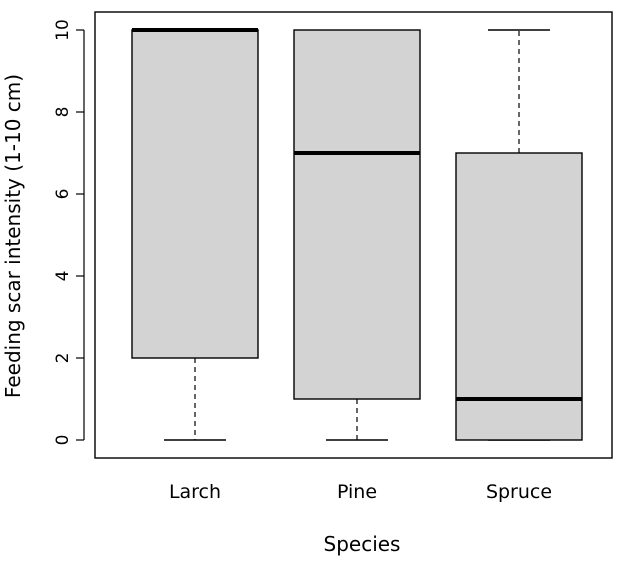 Image resolution: width=624 pixels, height=563 pixels. What do you see at coordinates (68, 232) in the screenshot?
I see `y-axis-ticks: 0 2 4 6 8 10` at bounding box center [68, 232].